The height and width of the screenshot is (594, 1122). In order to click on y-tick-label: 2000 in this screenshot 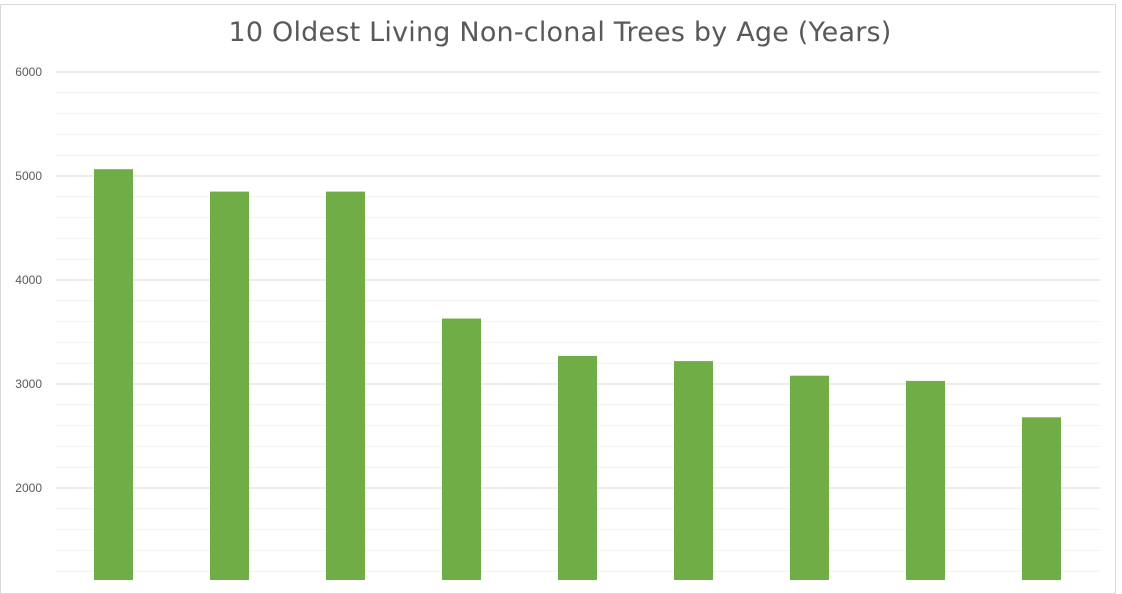, I will do `click(28, 488)`.